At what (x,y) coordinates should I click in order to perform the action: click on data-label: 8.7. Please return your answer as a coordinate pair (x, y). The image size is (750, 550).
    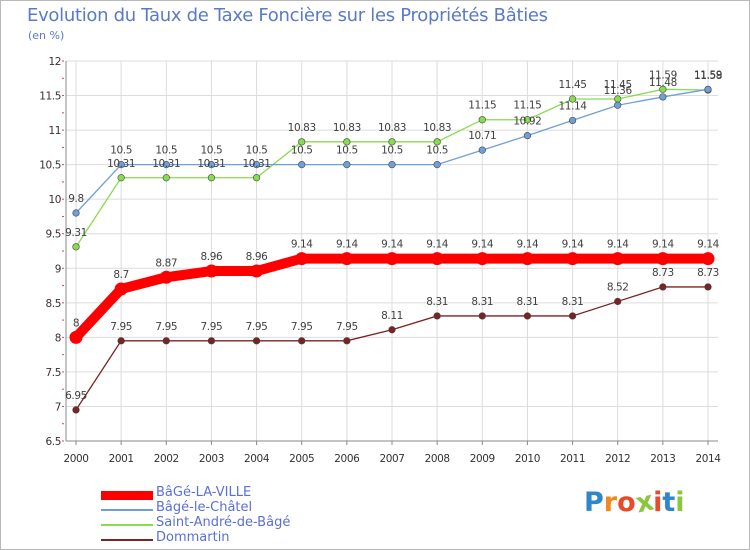
    Looking at the image, I should click on (121, 275).